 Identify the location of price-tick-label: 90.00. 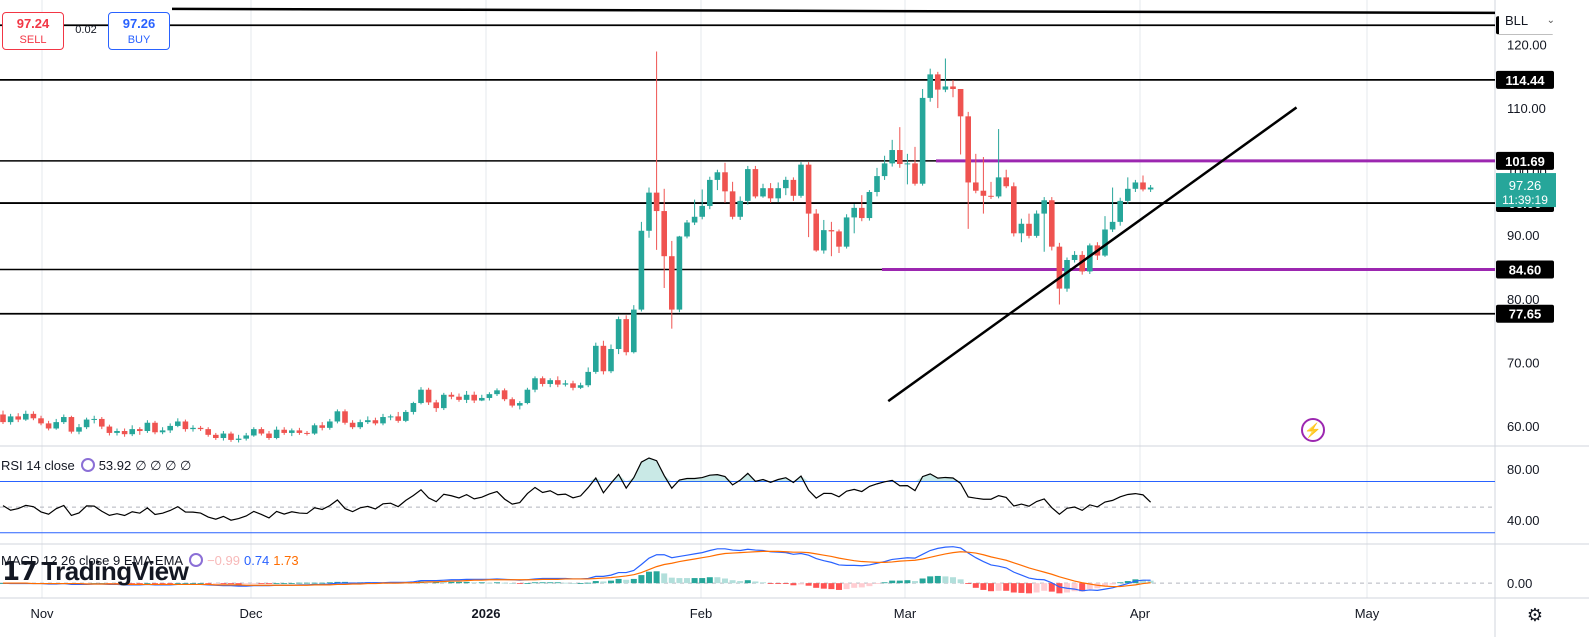
(1523, 235).